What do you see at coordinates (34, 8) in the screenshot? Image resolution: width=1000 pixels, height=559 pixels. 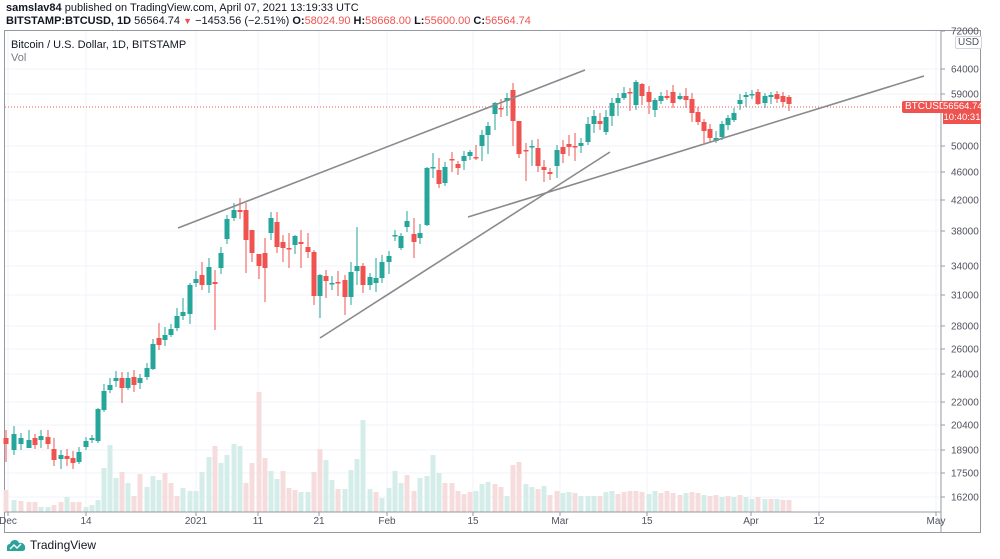 I see `author-name: samslav84` at bounding box center [34, 8].